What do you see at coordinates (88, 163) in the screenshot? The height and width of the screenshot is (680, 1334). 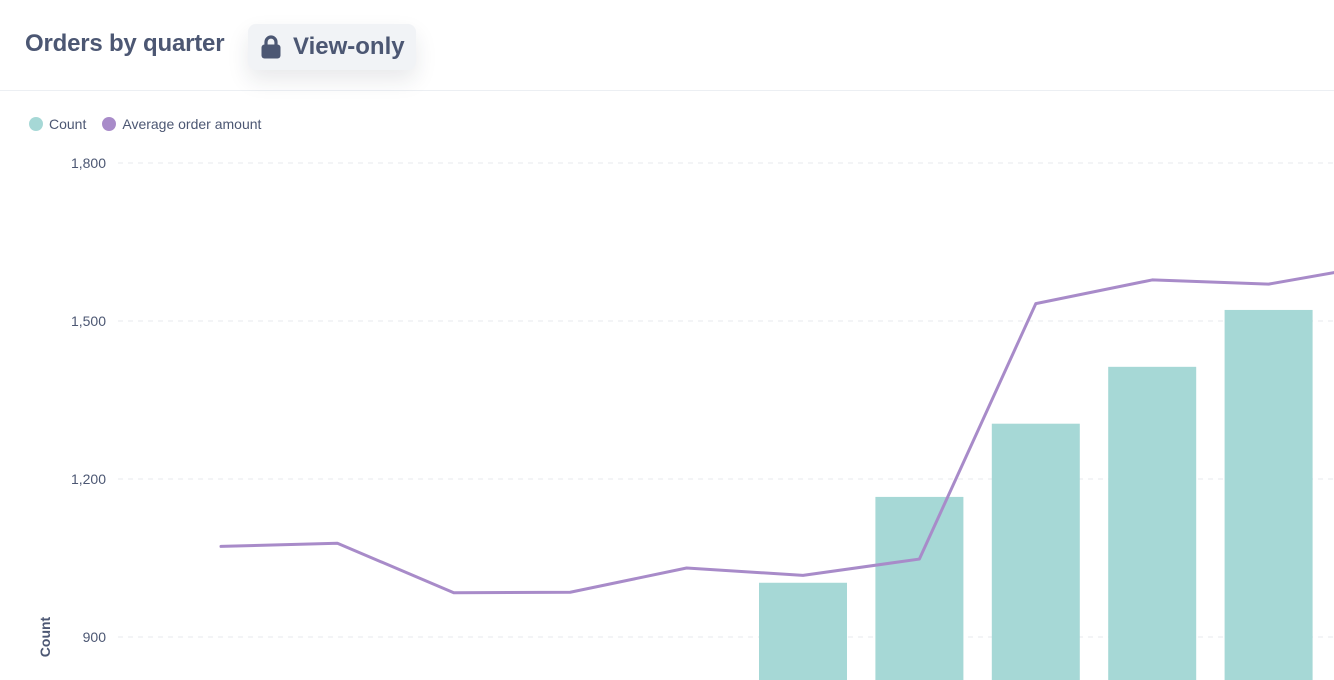 I see `y-tick-label: 1,800` at bounding box center [88, 163].